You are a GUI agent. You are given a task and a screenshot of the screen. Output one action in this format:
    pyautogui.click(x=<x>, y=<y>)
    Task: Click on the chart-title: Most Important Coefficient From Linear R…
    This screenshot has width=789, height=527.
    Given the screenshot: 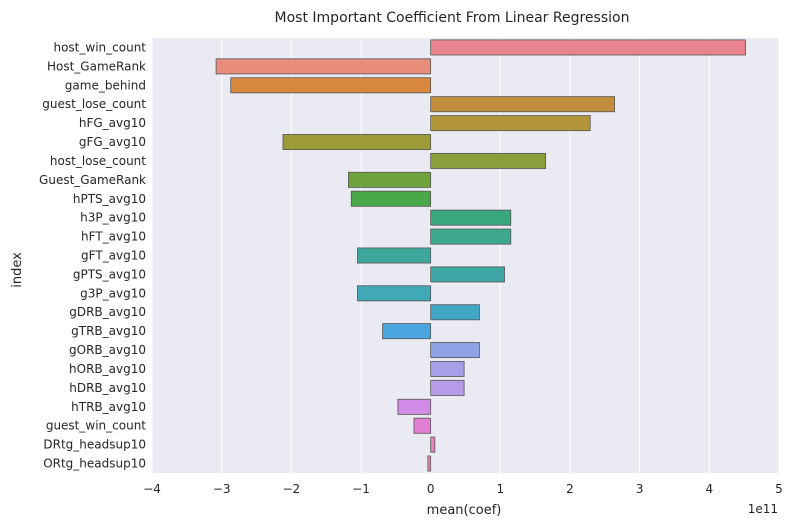 What is the action you would take?
    pyautogui.click(x=452, y=18)
    